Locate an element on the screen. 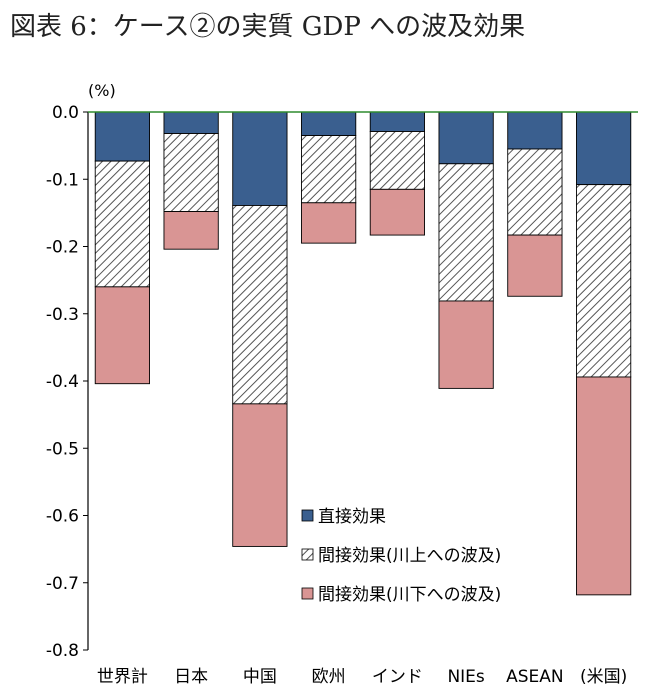 The image size is (658, 696). y-tick-label: -0.2 is located at coordinates (62, 248).